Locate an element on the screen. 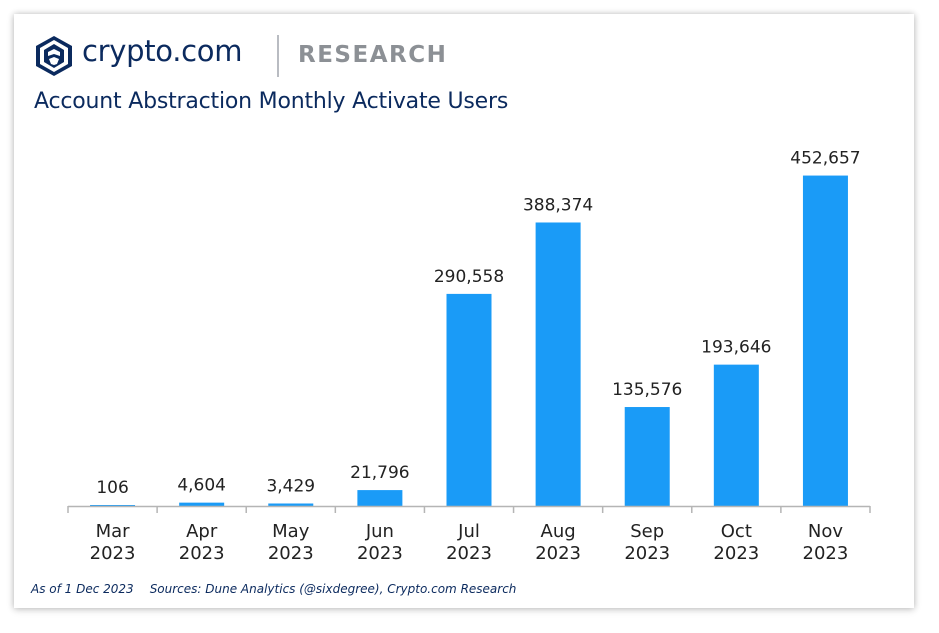 The height and width of the screenshot is (633, 939). x-tick-label-sep: Sep 2023 is located at coordinates (647, 542).